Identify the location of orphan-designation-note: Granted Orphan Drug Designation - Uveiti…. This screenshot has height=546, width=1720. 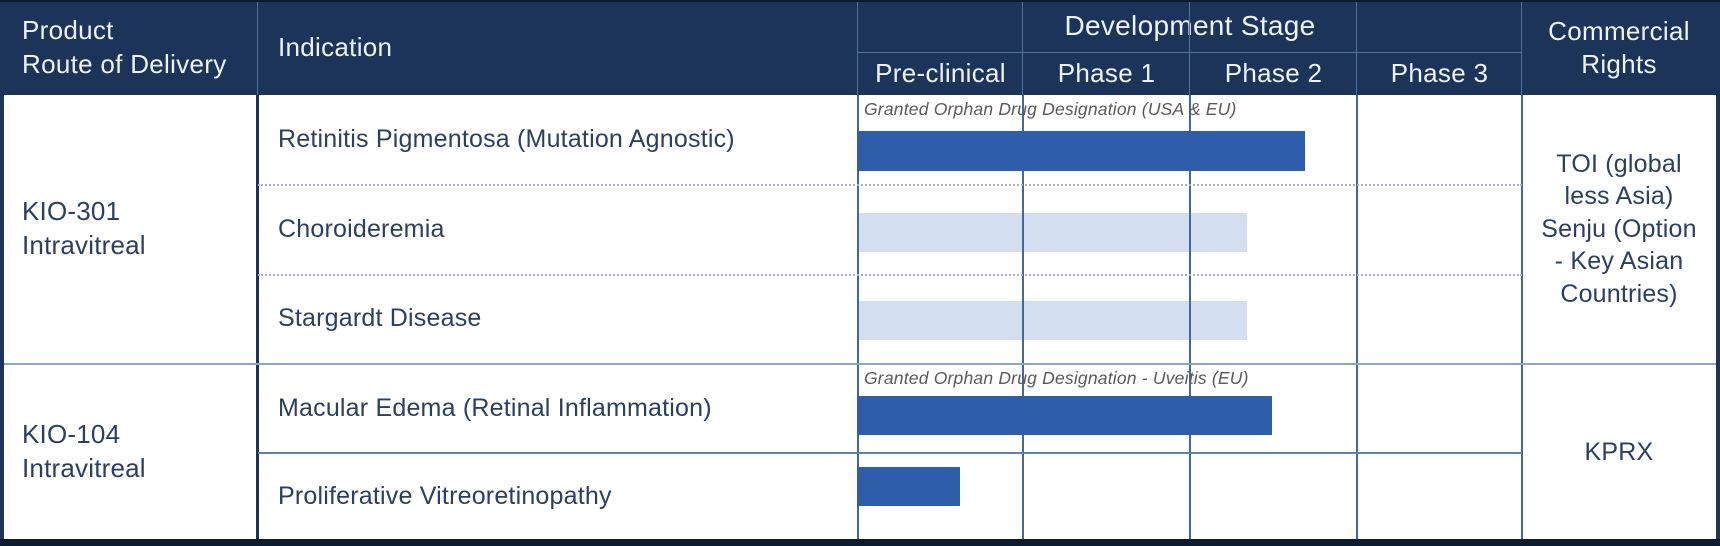
(1056, 378).